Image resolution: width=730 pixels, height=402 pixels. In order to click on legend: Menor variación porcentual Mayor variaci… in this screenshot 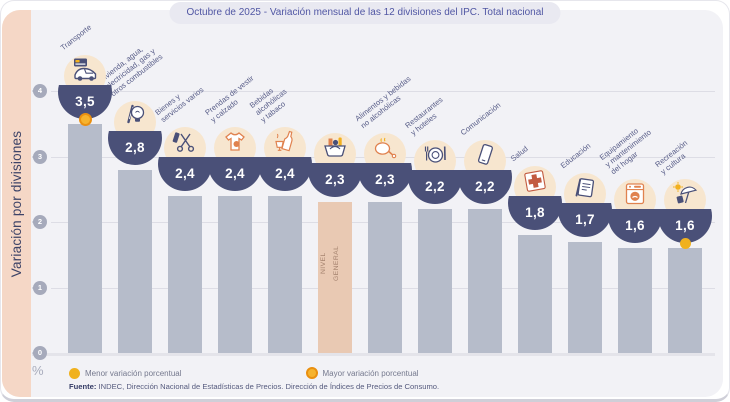, I will do `click(244, 373)`.